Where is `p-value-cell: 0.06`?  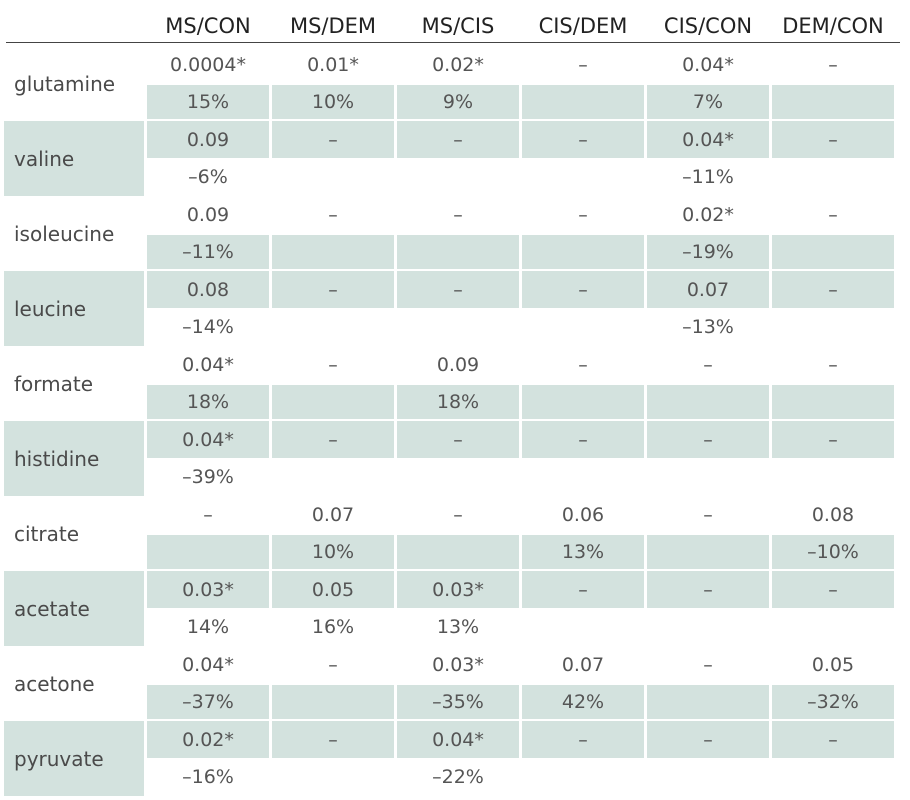 p-value-cell: 0.06 is located at coordinates (583, 514).